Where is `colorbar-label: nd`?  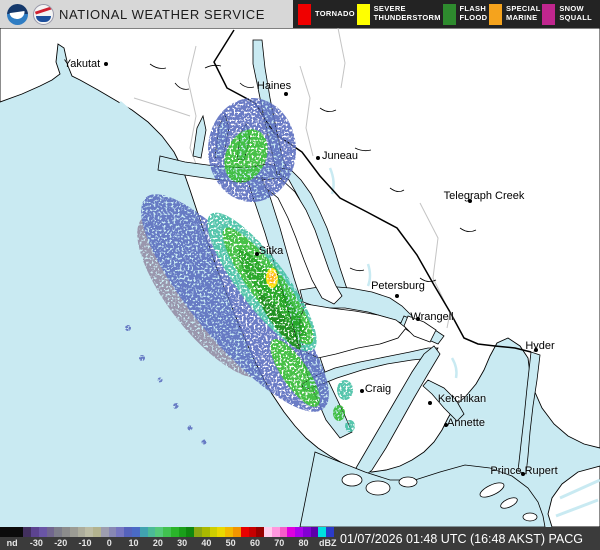 colorbar-label: nd is located at coordinates (12, 543).